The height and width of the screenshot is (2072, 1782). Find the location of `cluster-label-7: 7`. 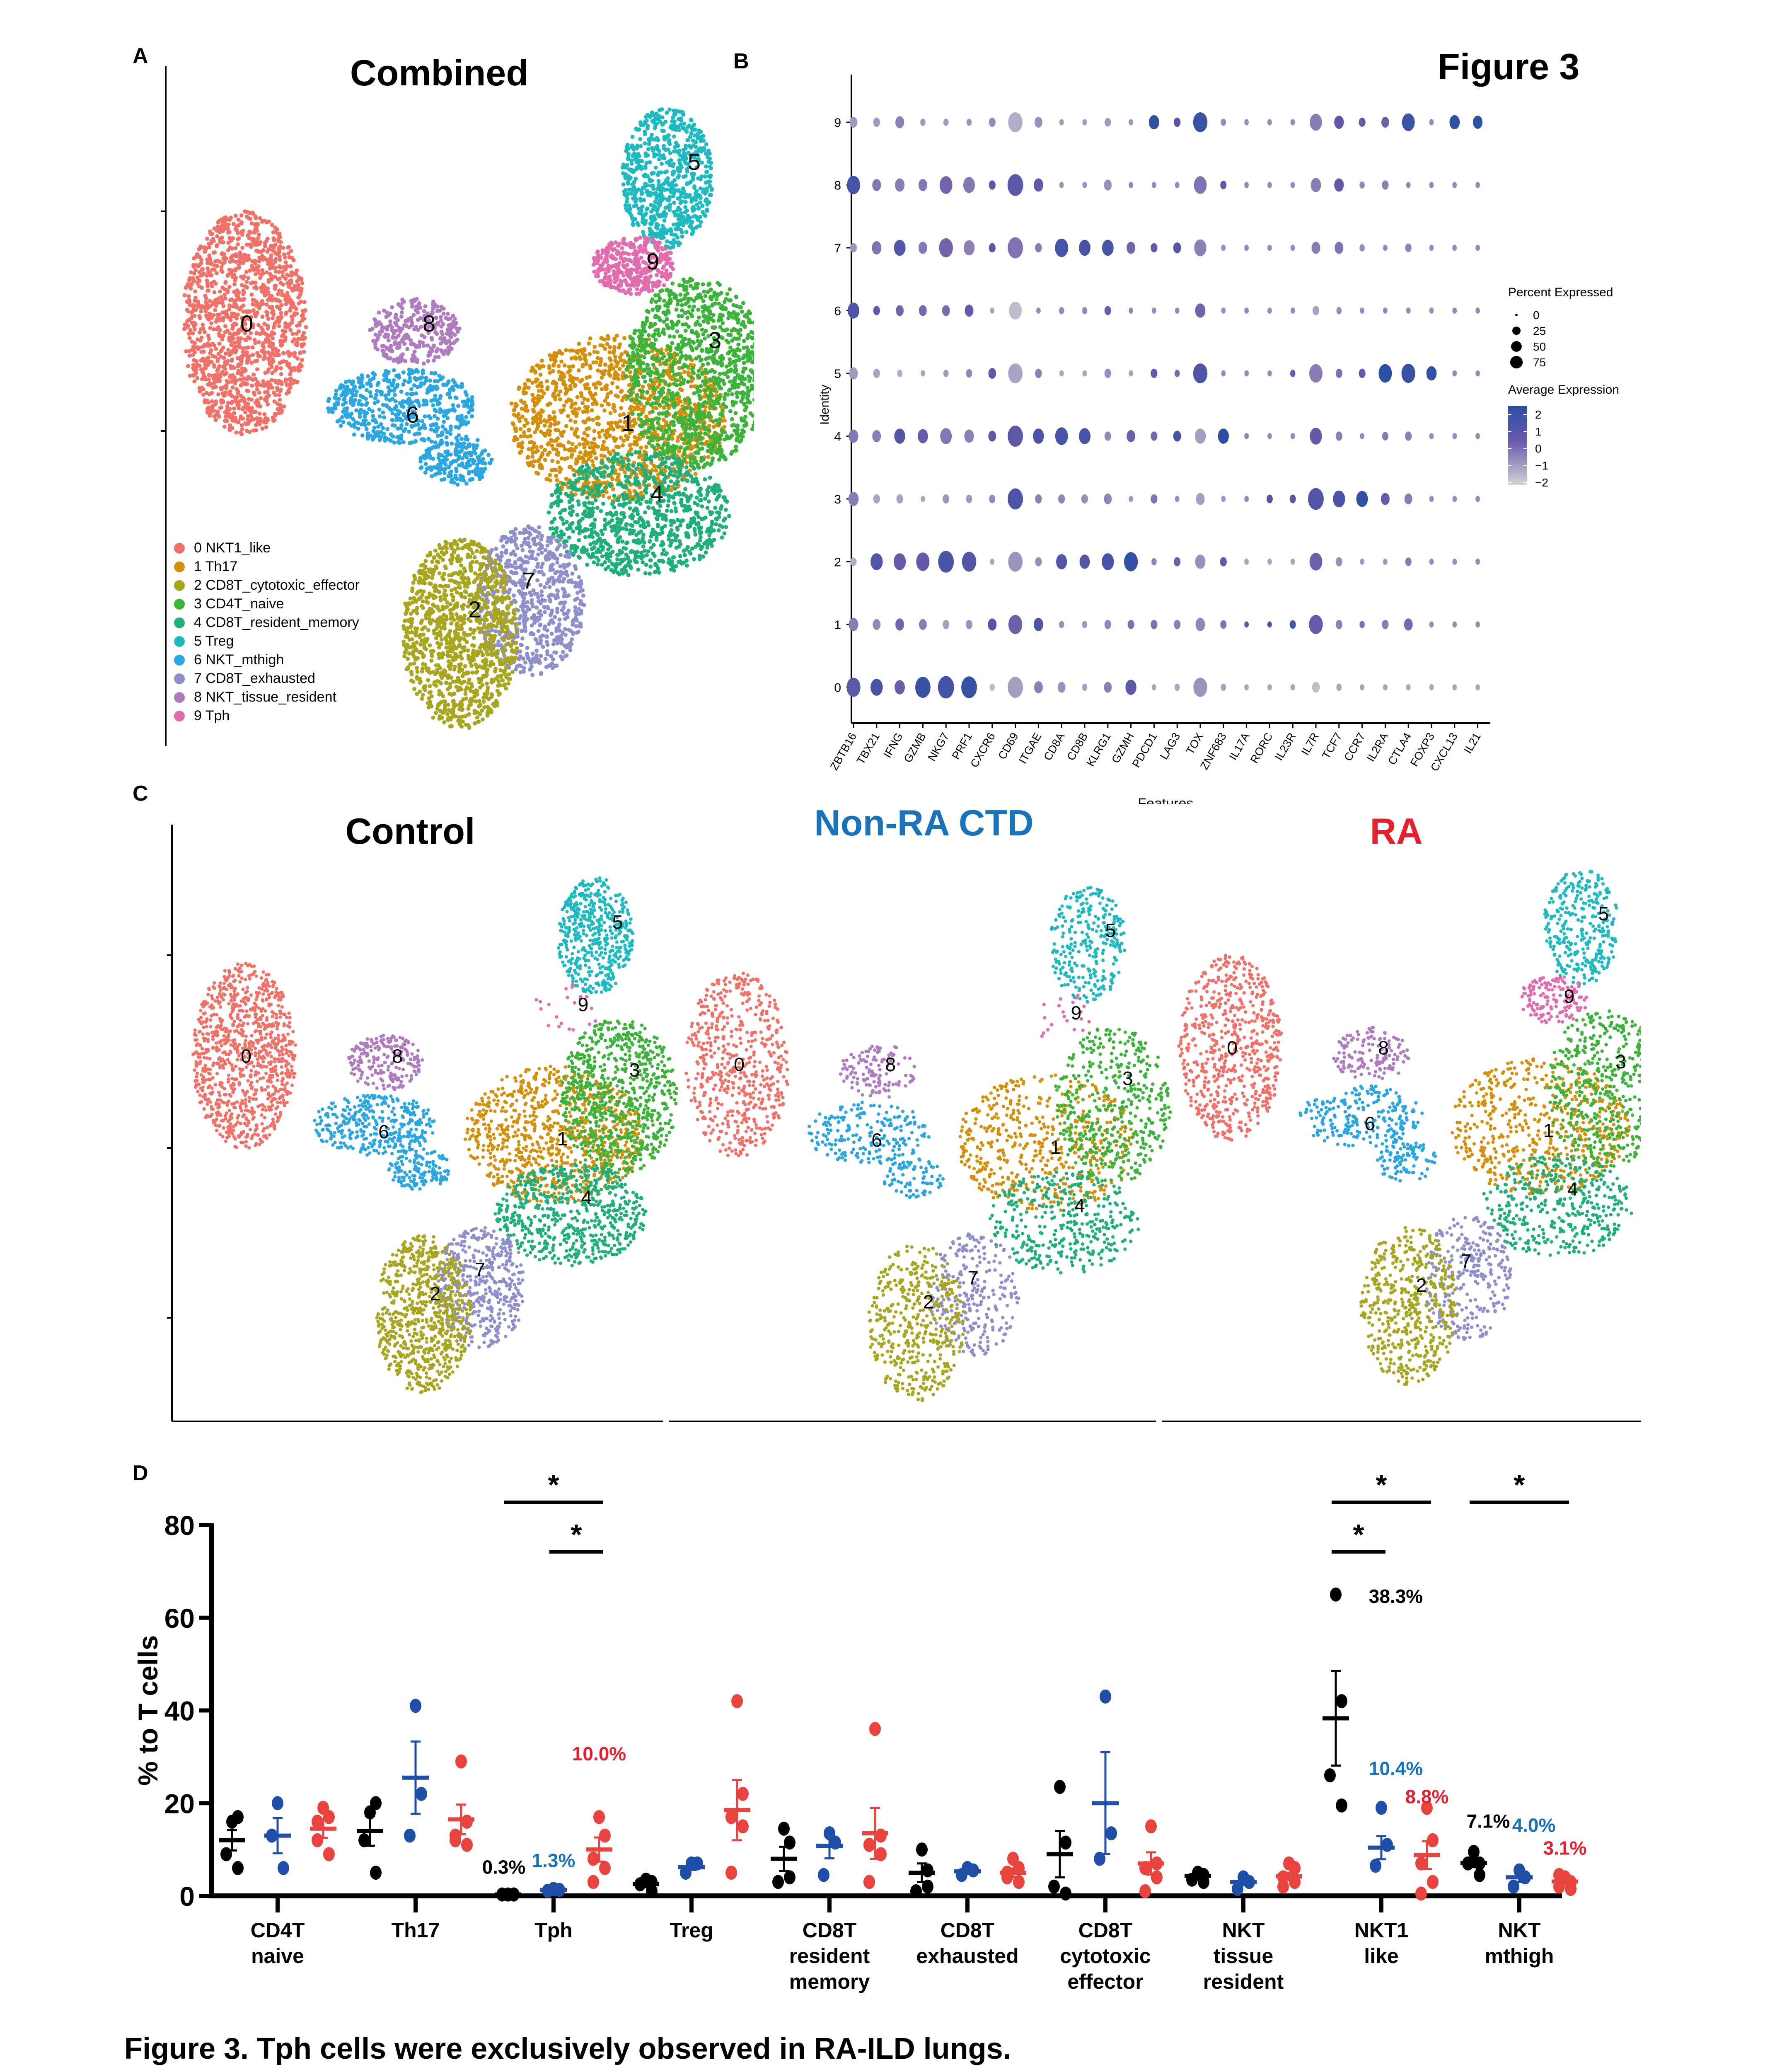

cluster-label-7: 7 is located at coordinates (529, 580).